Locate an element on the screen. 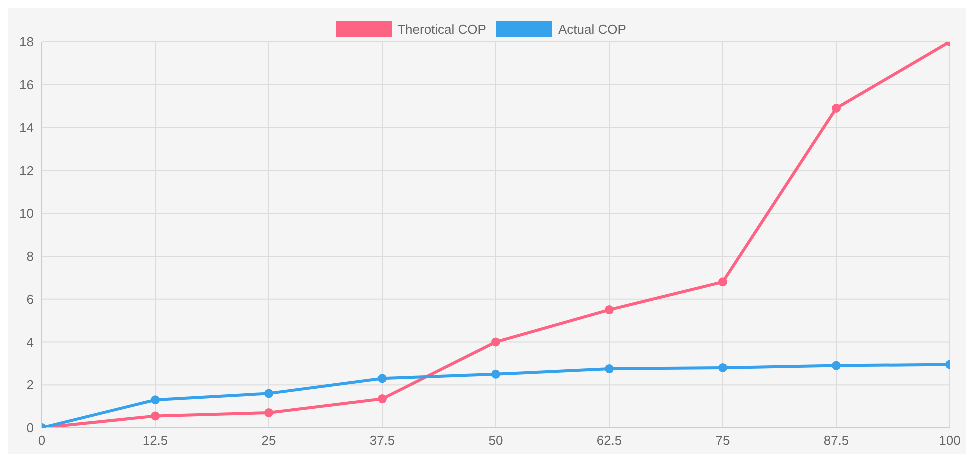  y-tick-label: 0 is located at coordinates (30, 428).